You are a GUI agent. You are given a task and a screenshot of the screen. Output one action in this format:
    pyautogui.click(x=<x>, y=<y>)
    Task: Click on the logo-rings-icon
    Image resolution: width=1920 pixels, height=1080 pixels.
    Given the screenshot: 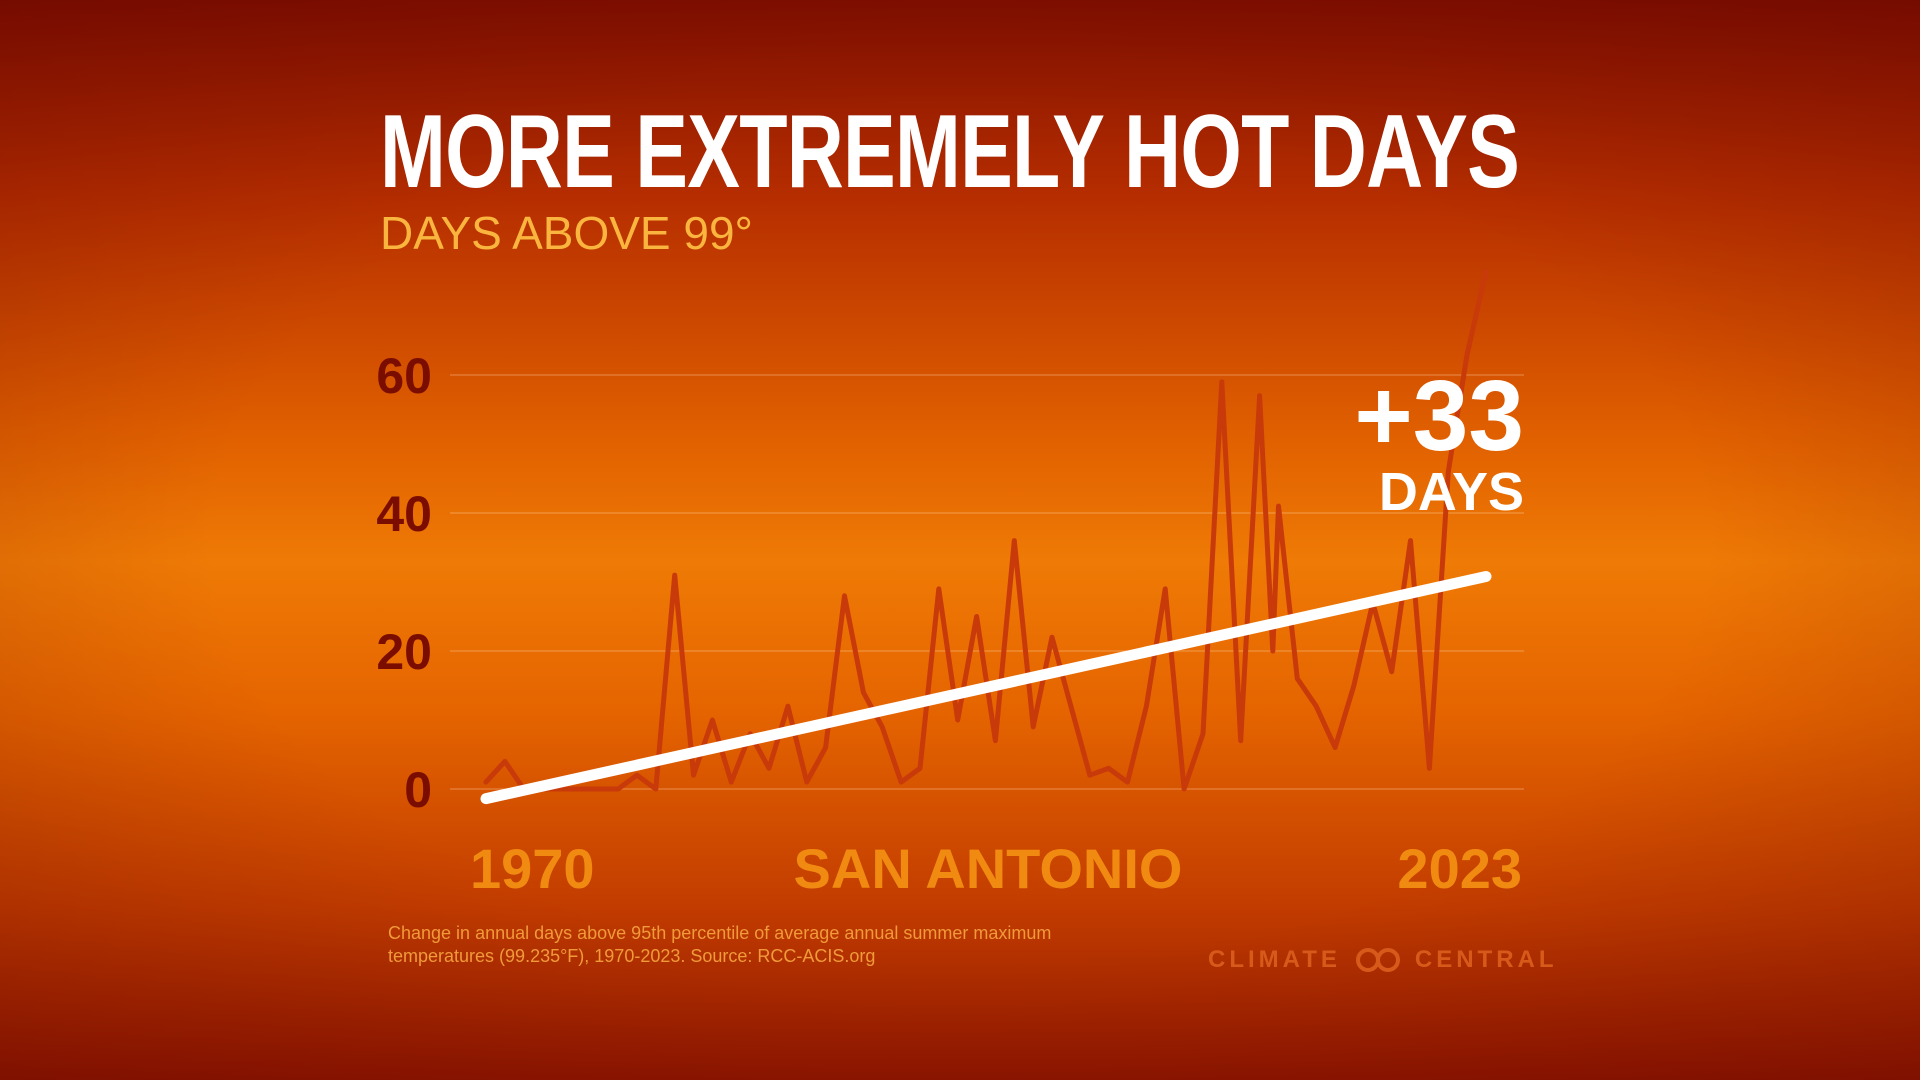 What is the action you would take?
    pyautogui.click(x=1377, y=960)
    